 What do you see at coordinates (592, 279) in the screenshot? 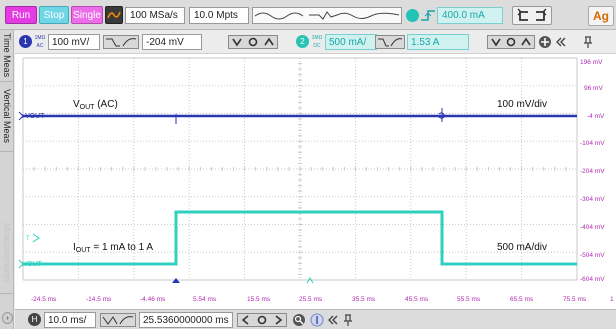
I see `y-tick-label: -604 mV` at bounding box center [592, 279].